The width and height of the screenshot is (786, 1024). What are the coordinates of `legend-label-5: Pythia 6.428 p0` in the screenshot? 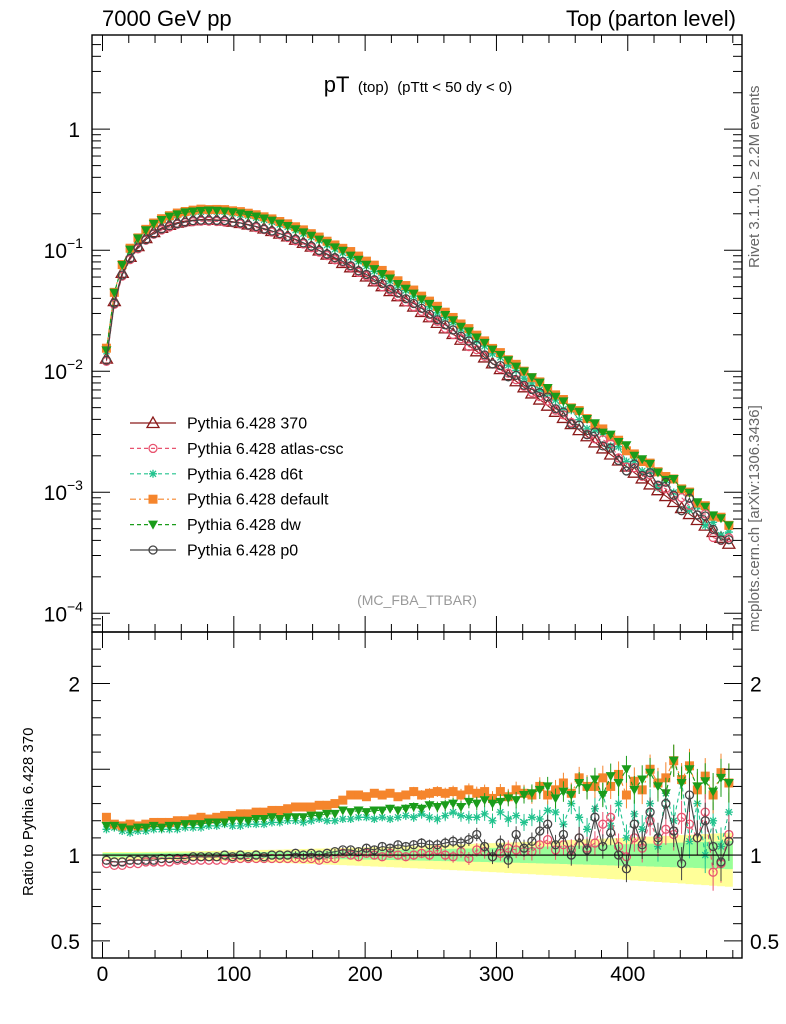 It's located at (242, 551).